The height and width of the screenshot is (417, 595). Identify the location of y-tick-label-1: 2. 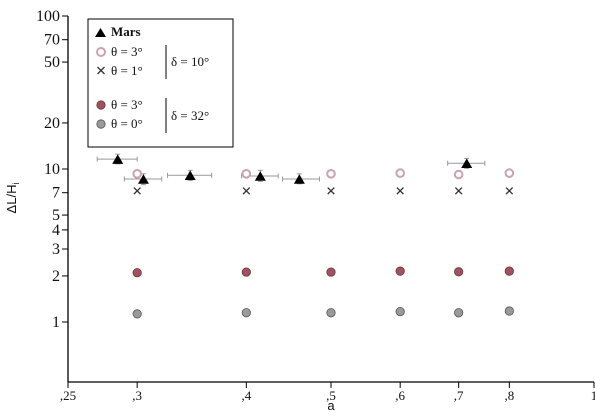
(56, 276).